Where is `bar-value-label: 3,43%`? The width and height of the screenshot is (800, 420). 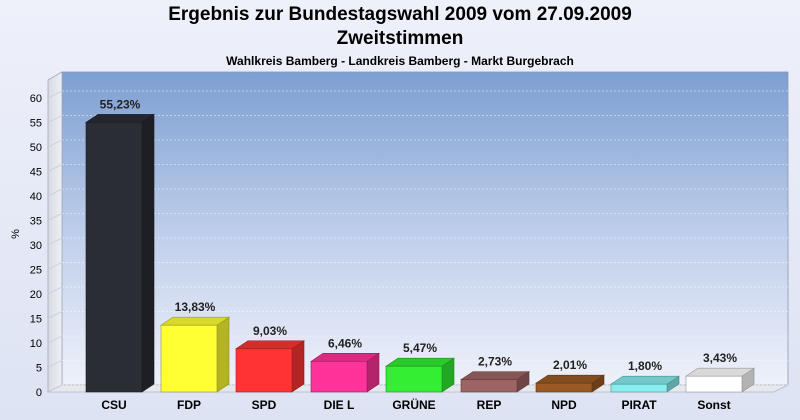 bar-value-label: 3,43% is located at coordinates (720, 358).